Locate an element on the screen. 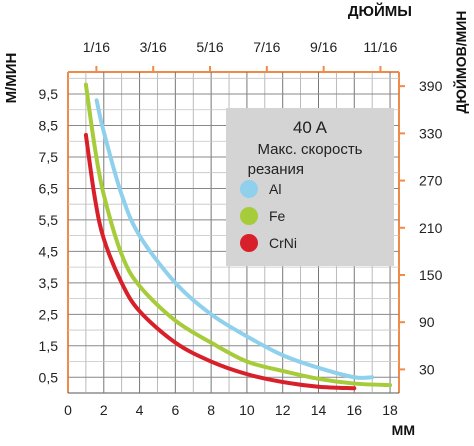 This screenshot has width=474, height=446. y-tick-label: 0,5 is located at coordinates (49, 377).